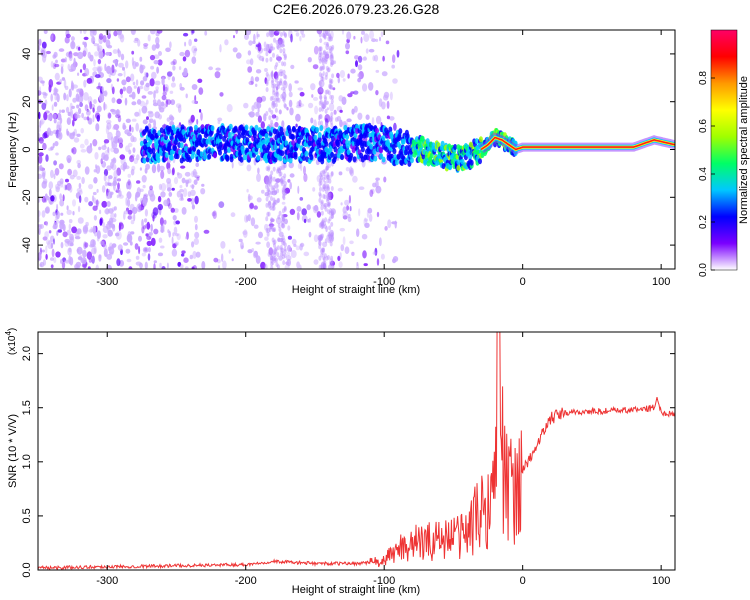  Describe the element at coordinates (27, 245) in the screenshot. I see `spectrogram-y-tick-label: -40` at that location.